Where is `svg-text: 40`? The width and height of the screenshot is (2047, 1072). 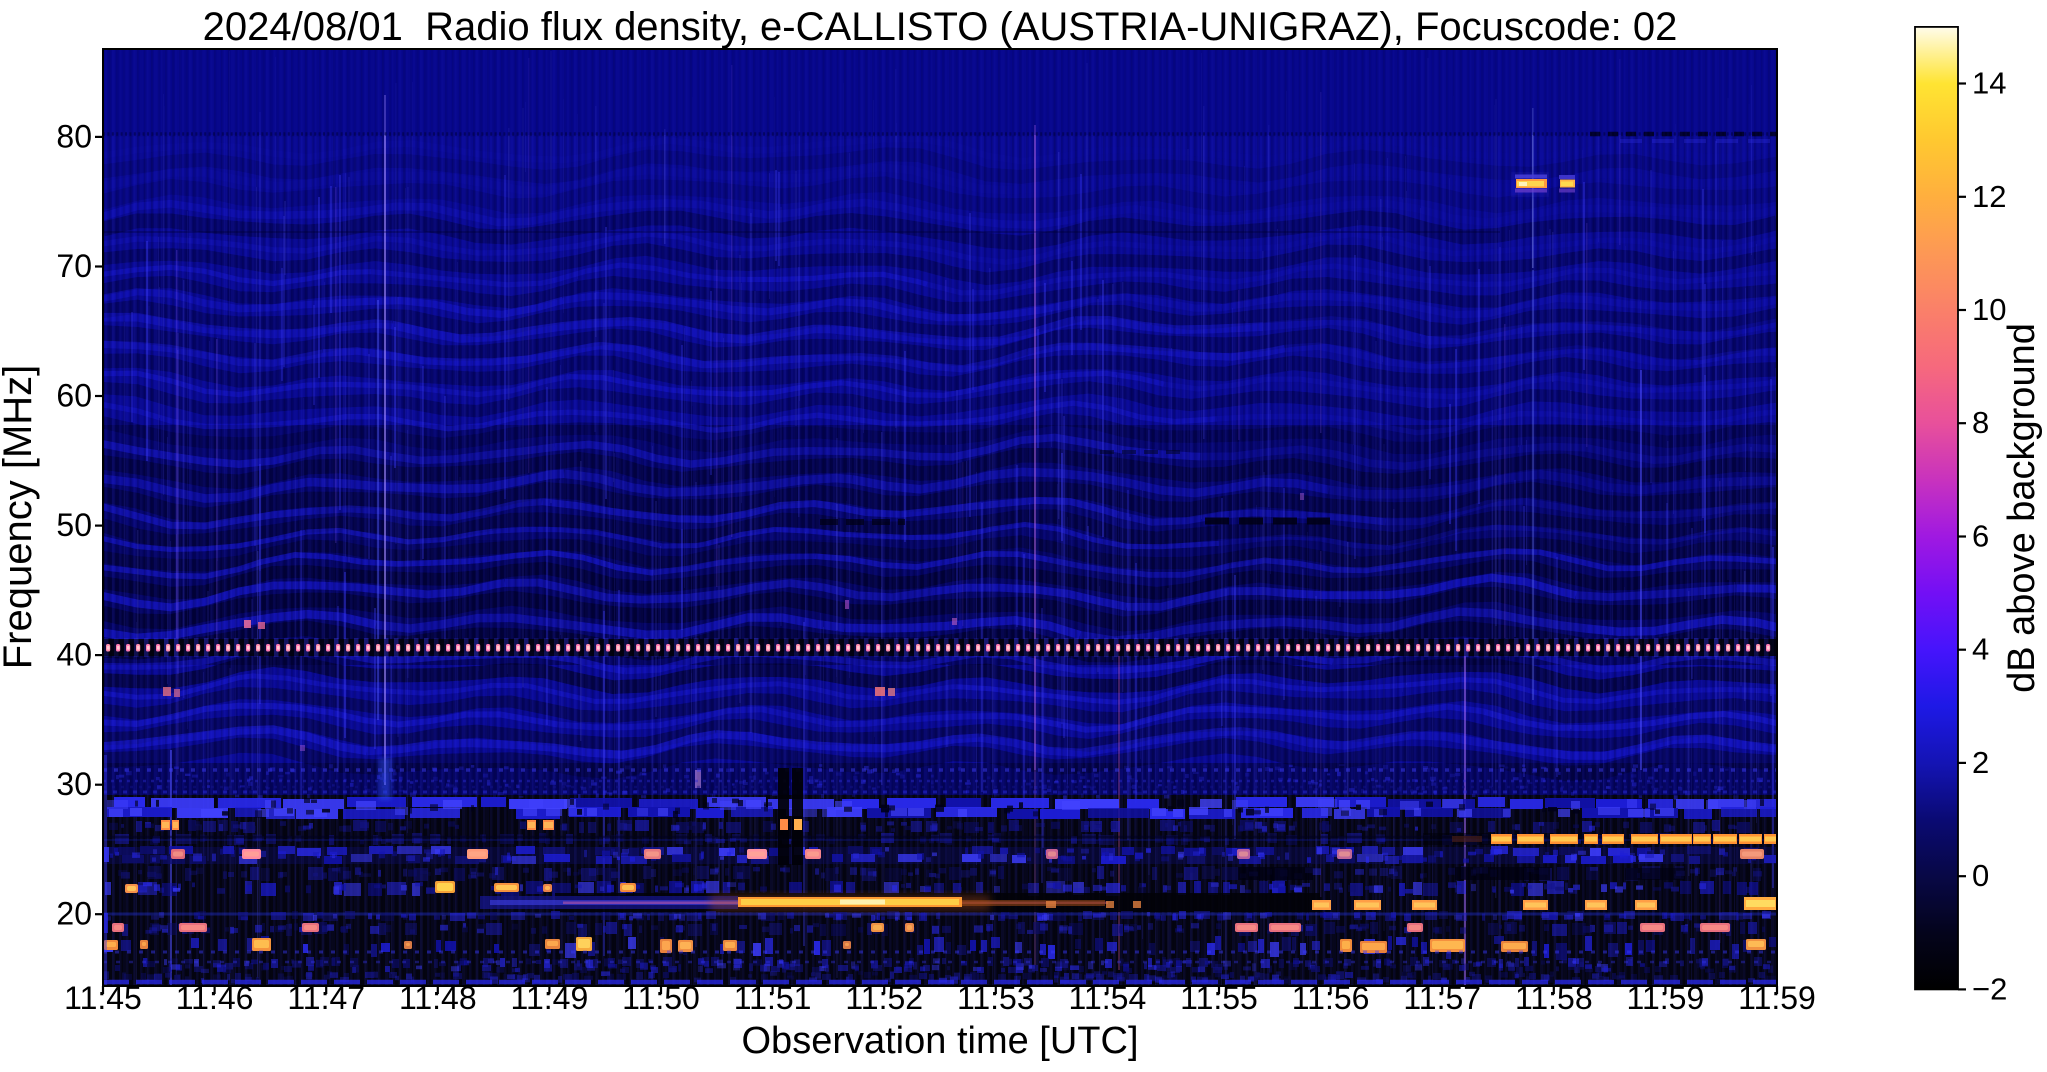
svg-text: 40 is located at coordinates (74, 655).